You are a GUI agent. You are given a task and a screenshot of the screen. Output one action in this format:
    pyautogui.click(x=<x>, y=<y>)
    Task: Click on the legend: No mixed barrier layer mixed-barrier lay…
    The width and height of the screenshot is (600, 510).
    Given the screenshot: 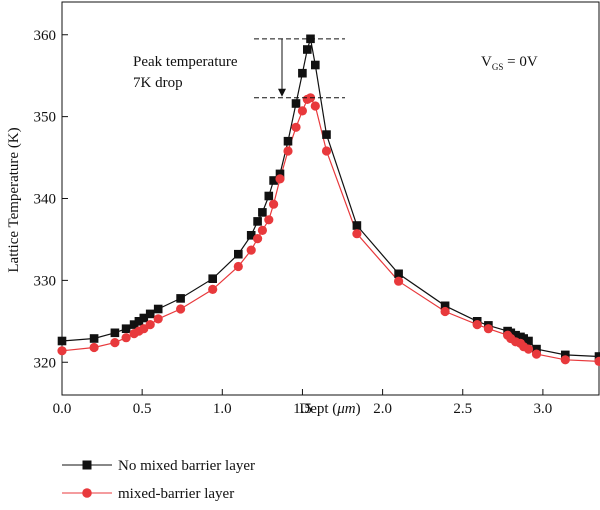 What is the action you would take?
    pyautogui.click(x=158, y=480)
    